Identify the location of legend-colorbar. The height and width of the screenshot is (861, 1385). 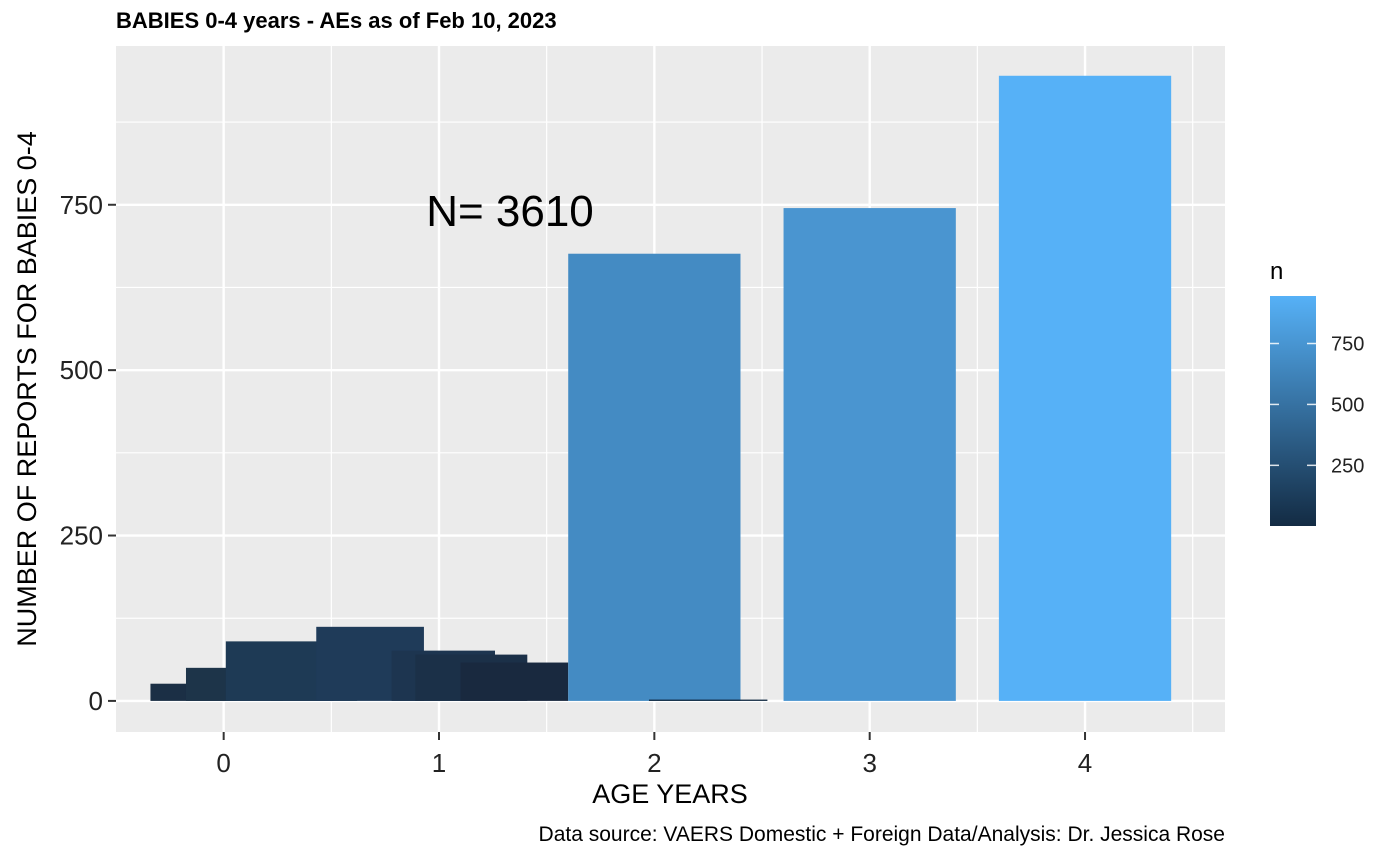
(1293, 411).